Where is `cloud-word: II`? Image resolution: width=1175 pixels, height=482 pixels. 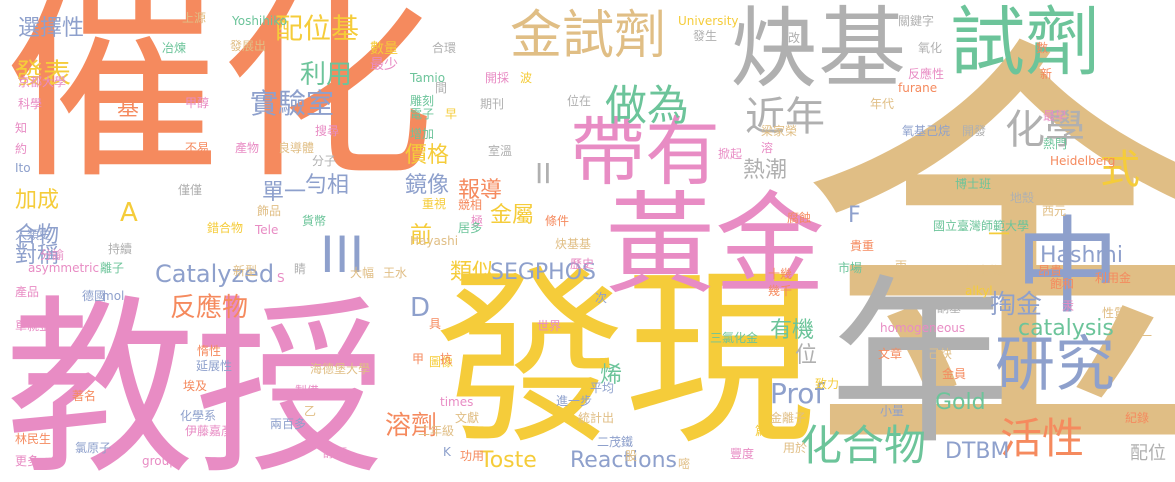 cloud-word: II is located at coordinates (543, 173).